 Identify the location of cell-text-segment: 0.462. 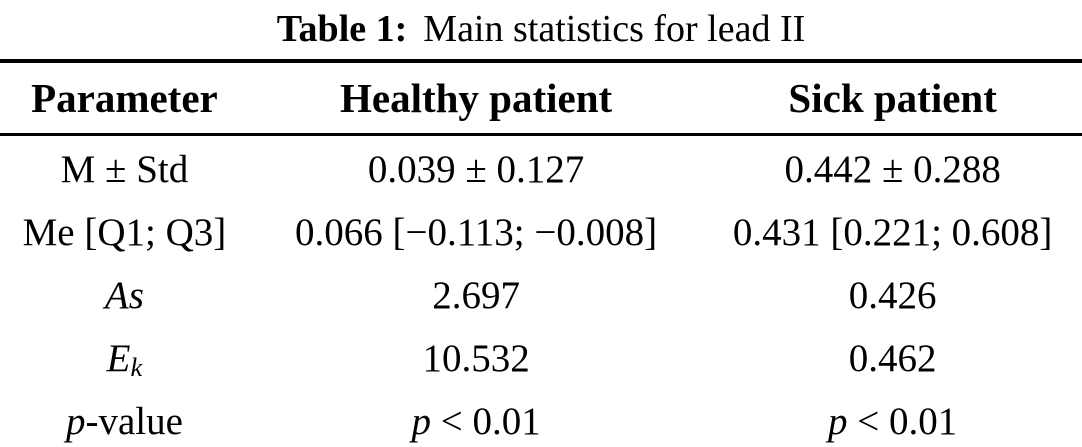
(892, 358).